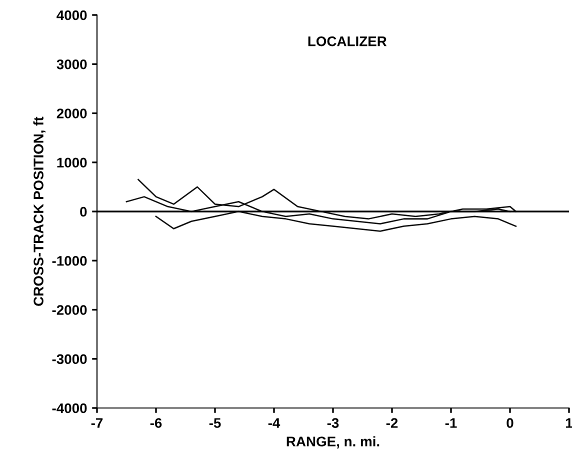  What do you see at coordinates (451, 423) in the screenshot?
I see `x-tick-label: -1` at bounding box center [451, 423].